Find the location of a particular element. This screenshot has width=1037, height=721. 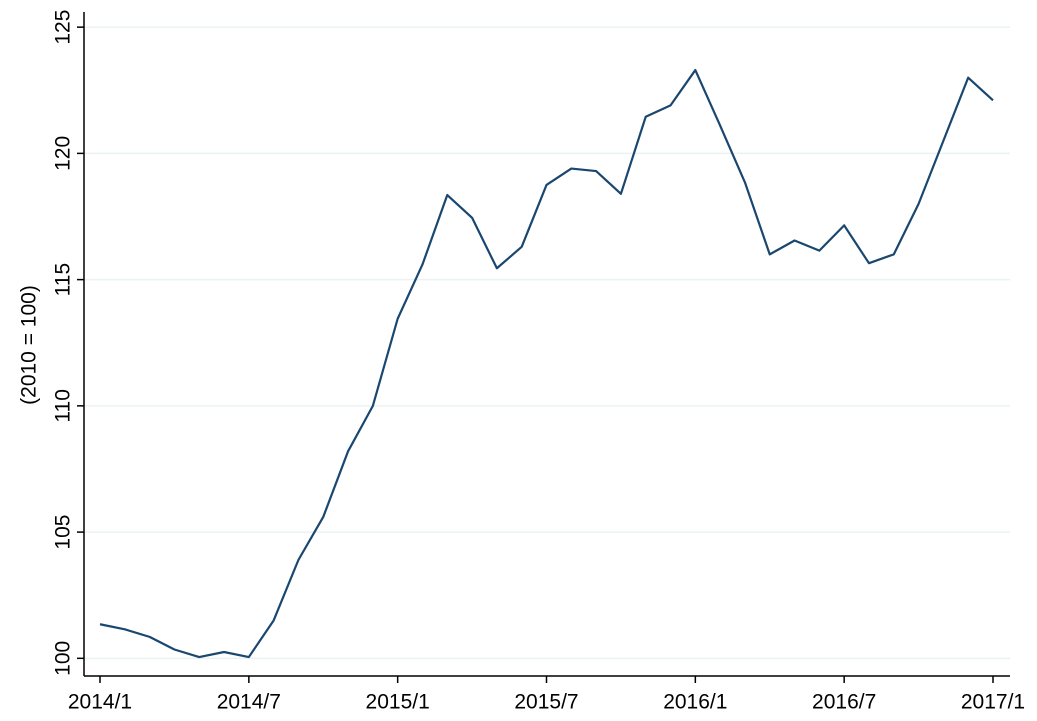

y-tick-label: 115 is located at coordinates (63, 279).